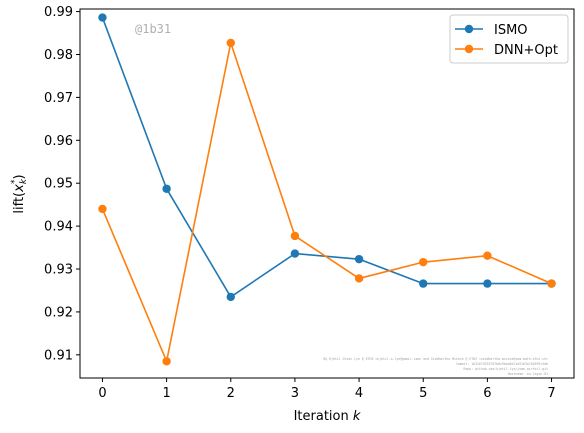 The height and width of the screenshot is (433, 584). I want to click on y-tick-2: 0.93, so click(62, 270).